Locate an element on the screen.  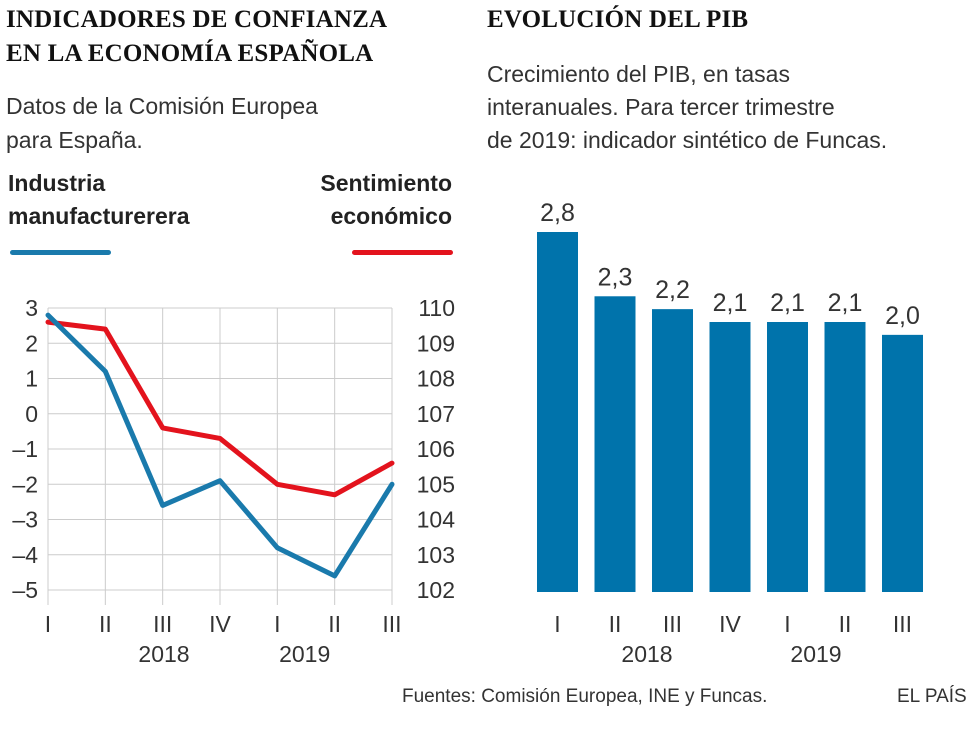
left-axis-tick: –5 is located at coordinates (25, 590).